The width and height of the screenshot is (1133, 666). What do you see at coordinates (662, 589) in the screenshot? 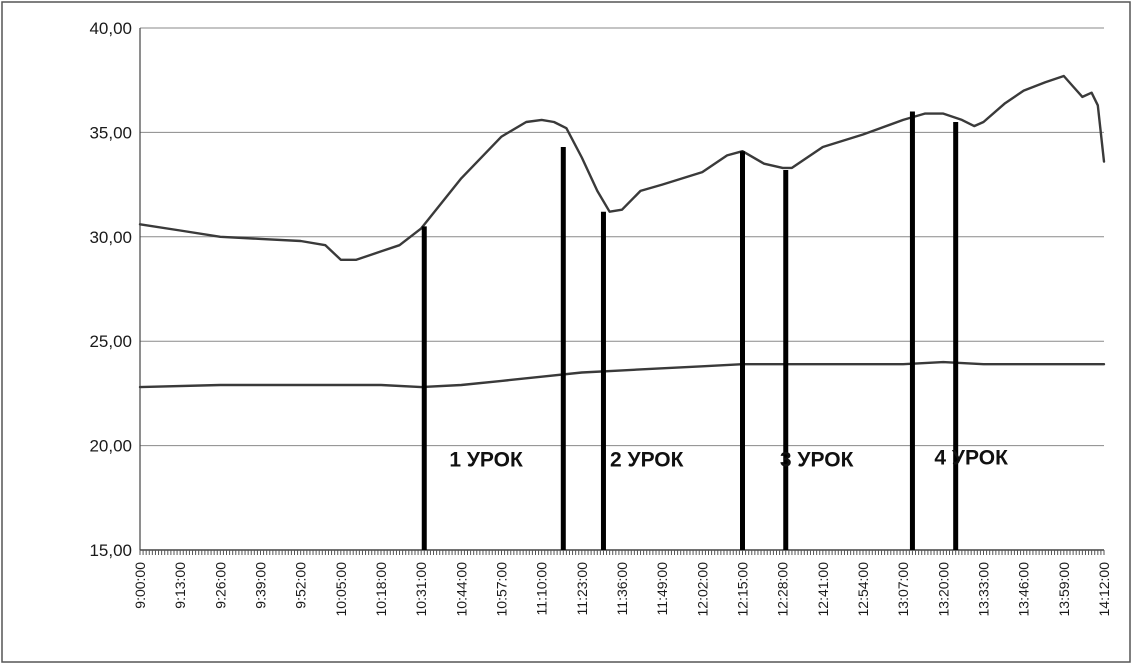
I see `x-tick-label: 11:49:00` at bounding box center [662, 589].